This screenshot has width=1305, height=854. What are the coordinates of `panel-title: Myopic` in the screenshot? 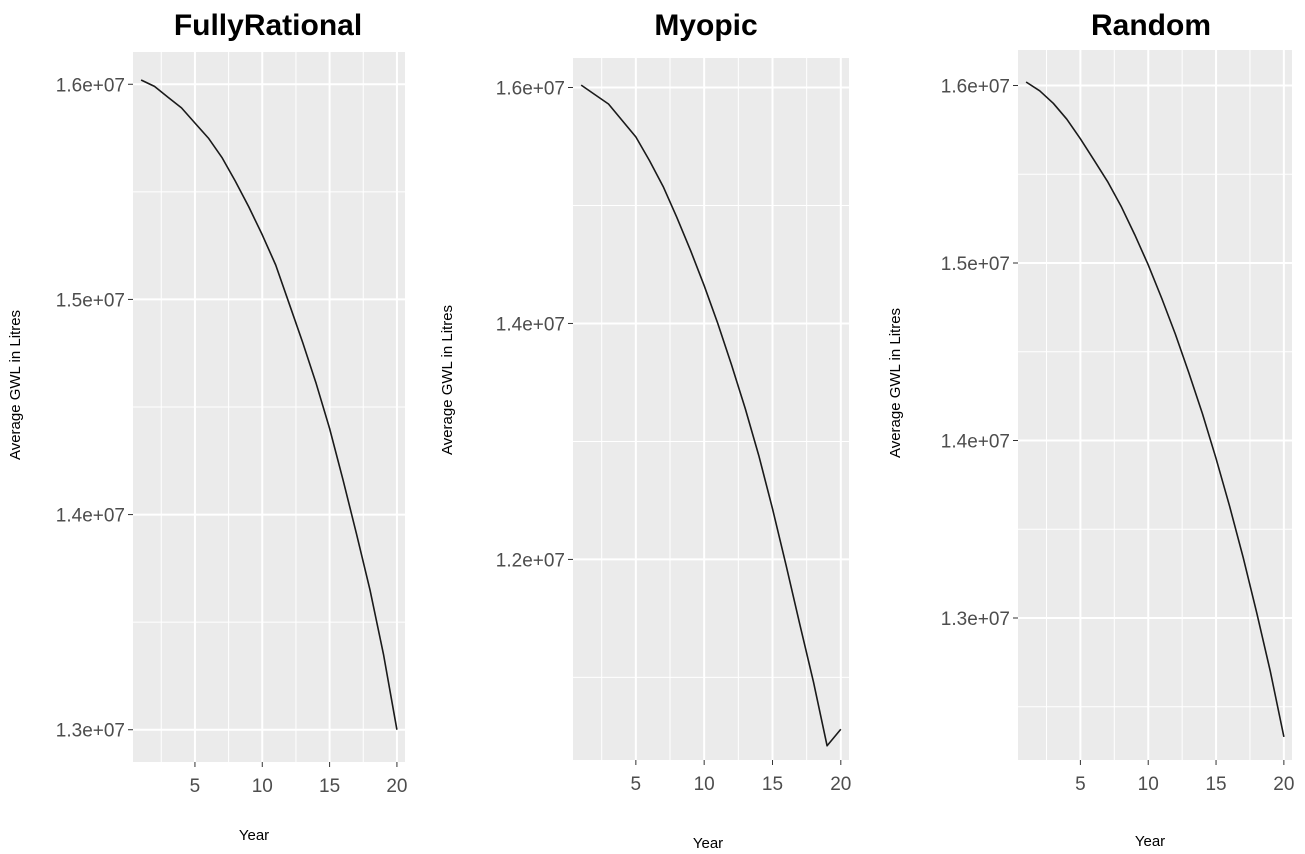 It's located at (705, 25).